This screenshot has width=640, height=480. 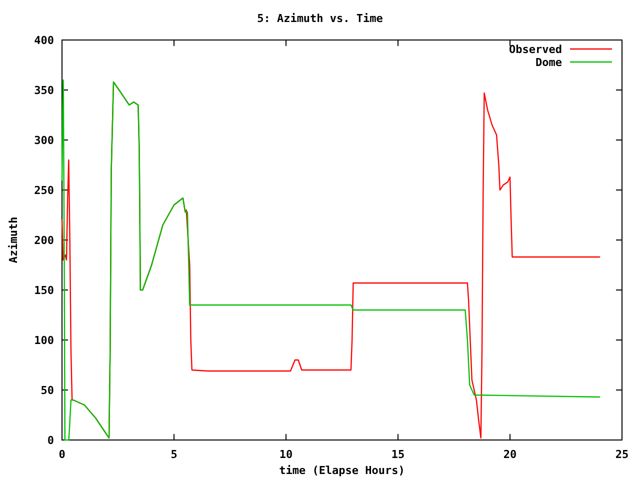 I want to click on y-tick-label: 150, so click(x=44, y=290).